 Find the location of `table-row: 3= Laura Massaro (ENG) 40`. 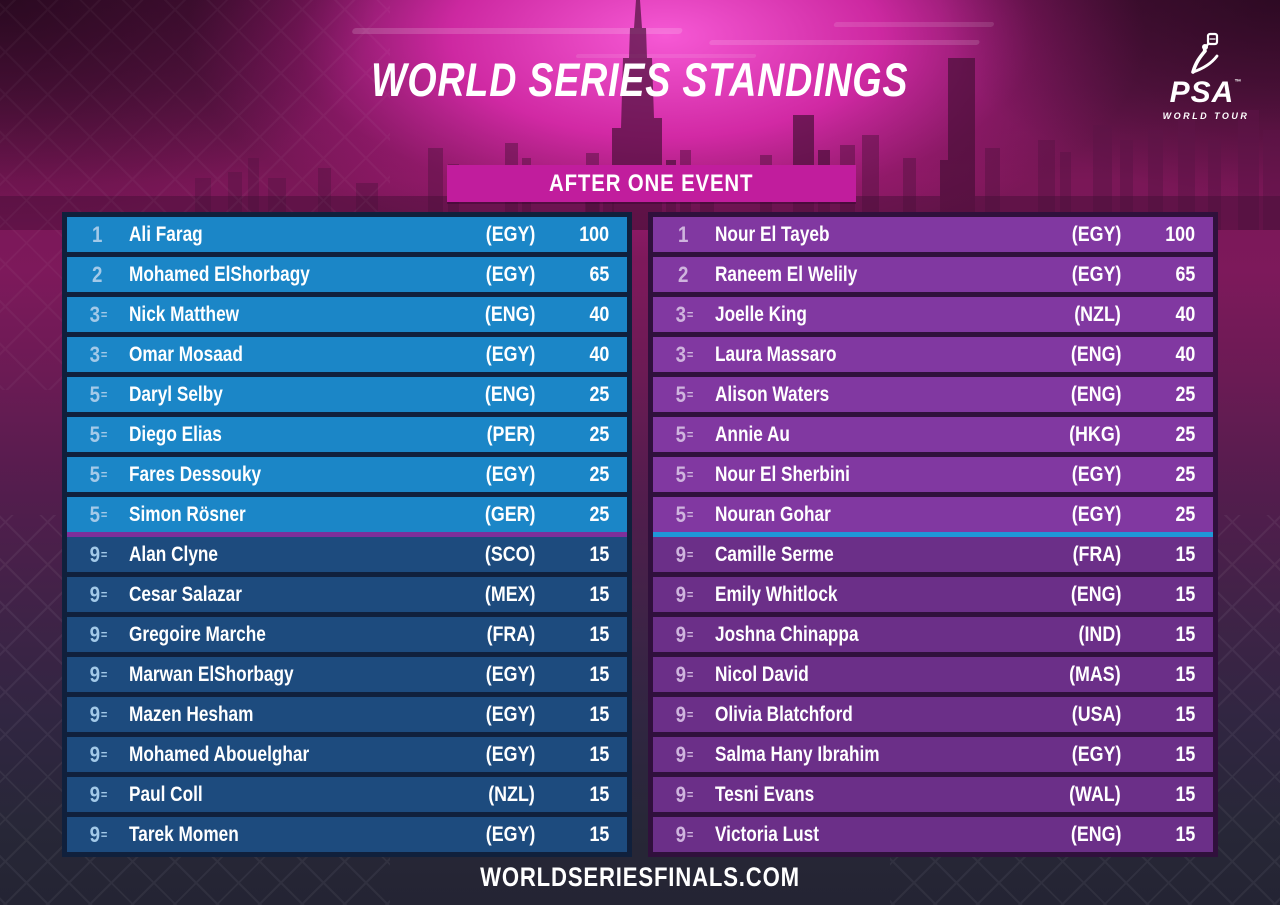

table-row: 3= Laura Massaro (ENG) 40 is located at coordinates (933, 354).